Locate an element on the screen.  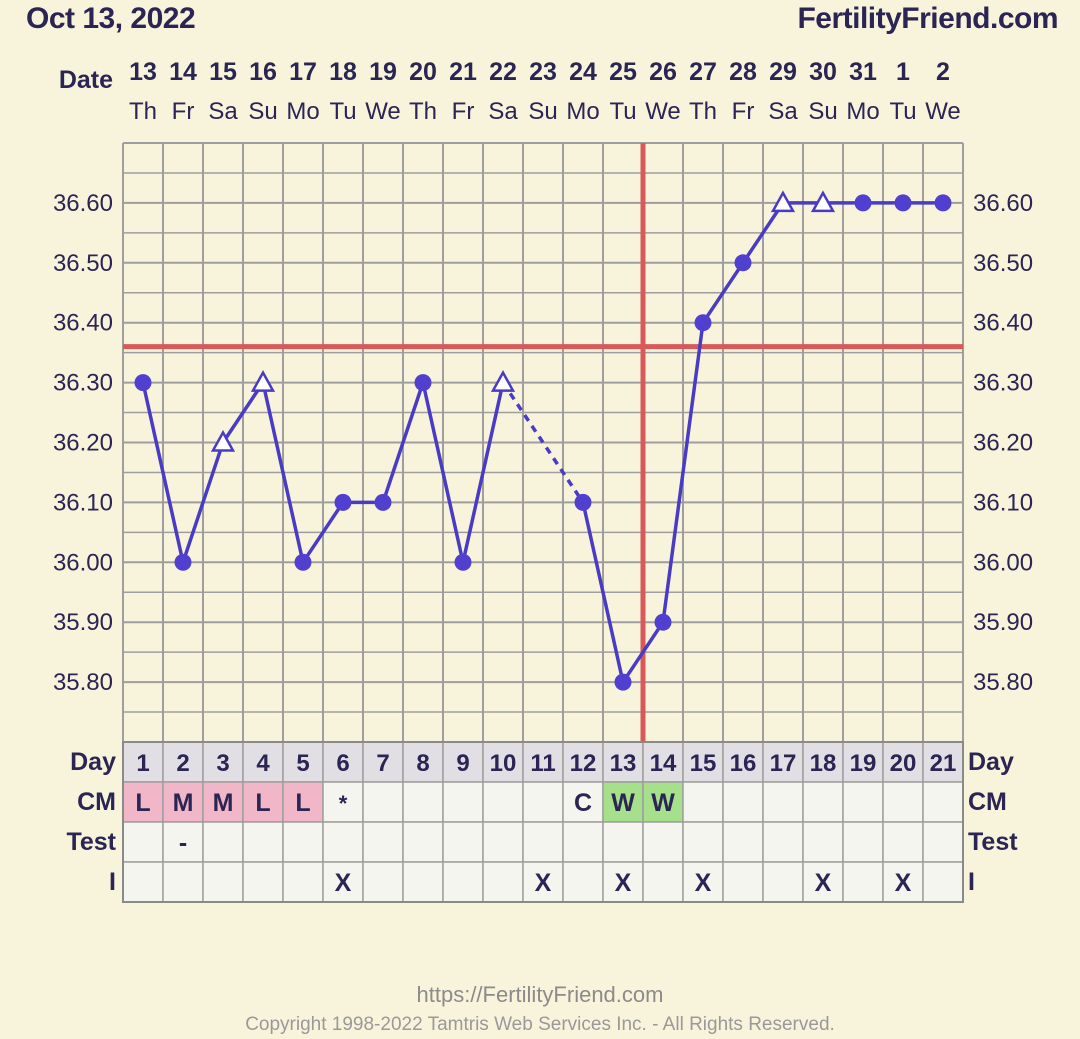
date-number: 25 is located at coordinates (623, 72).